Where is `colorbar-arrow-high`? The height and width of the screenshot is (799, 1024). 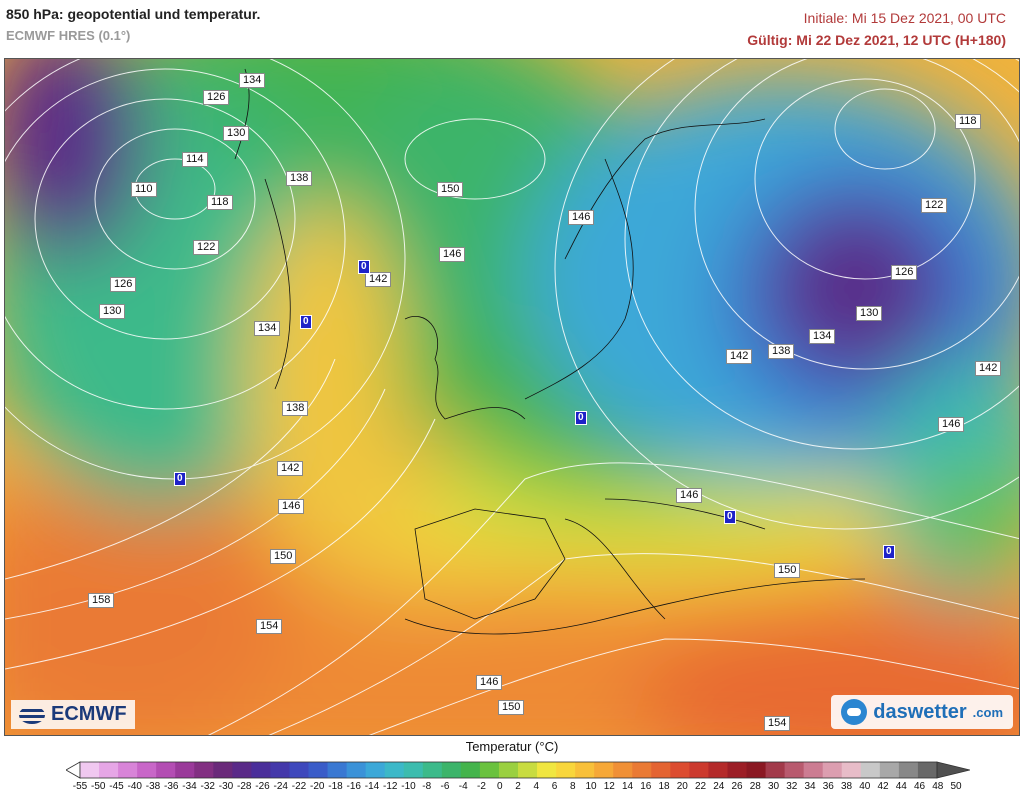
colorbar-arrow-high is located at coordinates (953, 770).